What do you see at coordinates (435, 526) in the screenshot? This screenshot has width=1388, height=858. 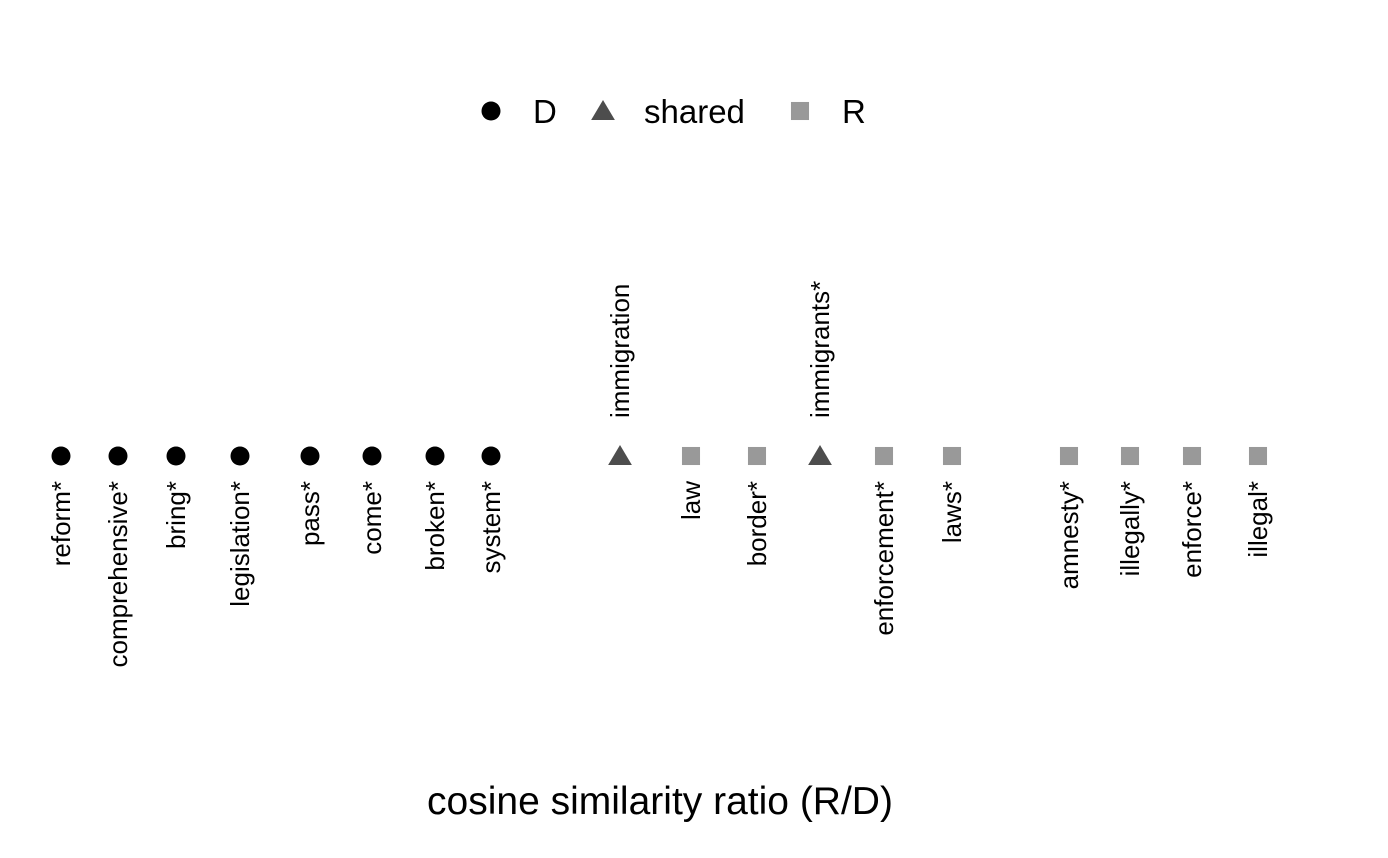 I see `point-label: broken*` at bounding box center [435, 526].